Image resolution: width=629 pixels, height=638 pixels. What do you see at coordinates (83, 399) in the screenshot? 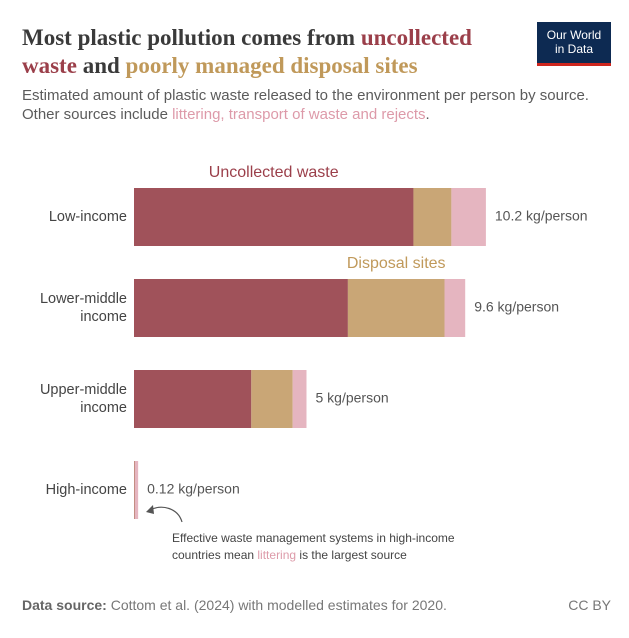
I see `category-label: Upper-middle income` at bounding box center [83, 399].